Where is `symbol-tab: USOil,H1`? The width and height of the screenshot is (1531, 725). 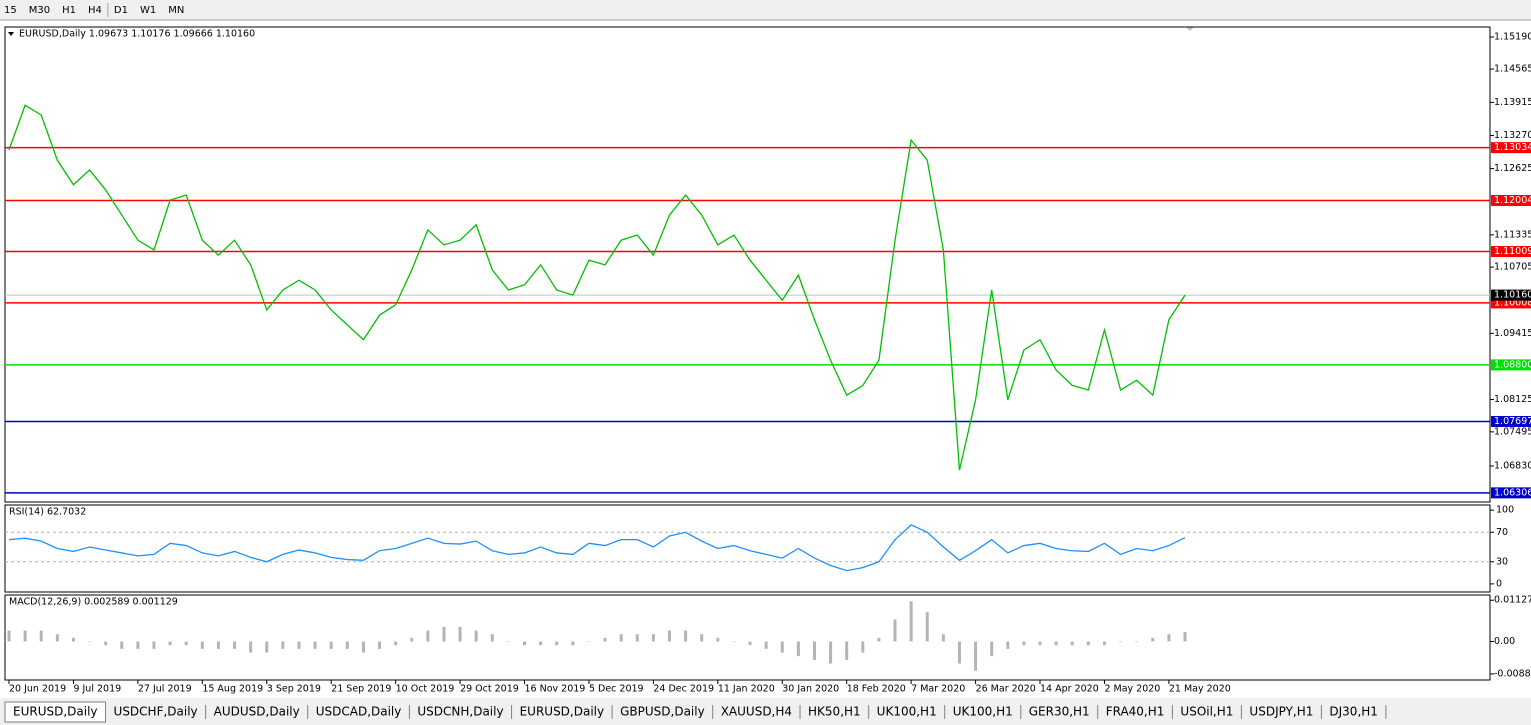 symbol-tab: USOil,H1 is located at coordinates (1207, 712).